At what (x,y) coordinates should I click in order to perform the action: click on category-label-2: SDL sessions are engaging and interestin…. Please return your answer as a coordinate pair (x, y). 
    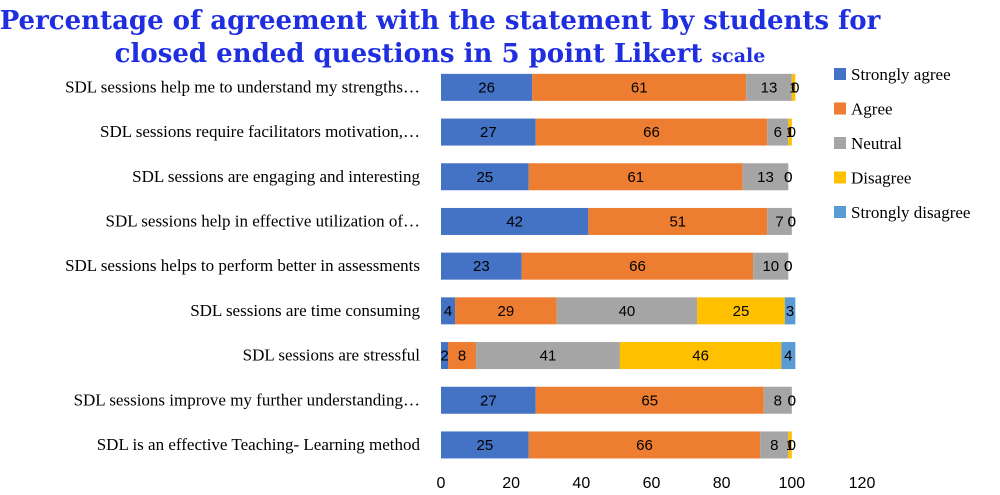
    Looking at the image, I should click on (276, 176).